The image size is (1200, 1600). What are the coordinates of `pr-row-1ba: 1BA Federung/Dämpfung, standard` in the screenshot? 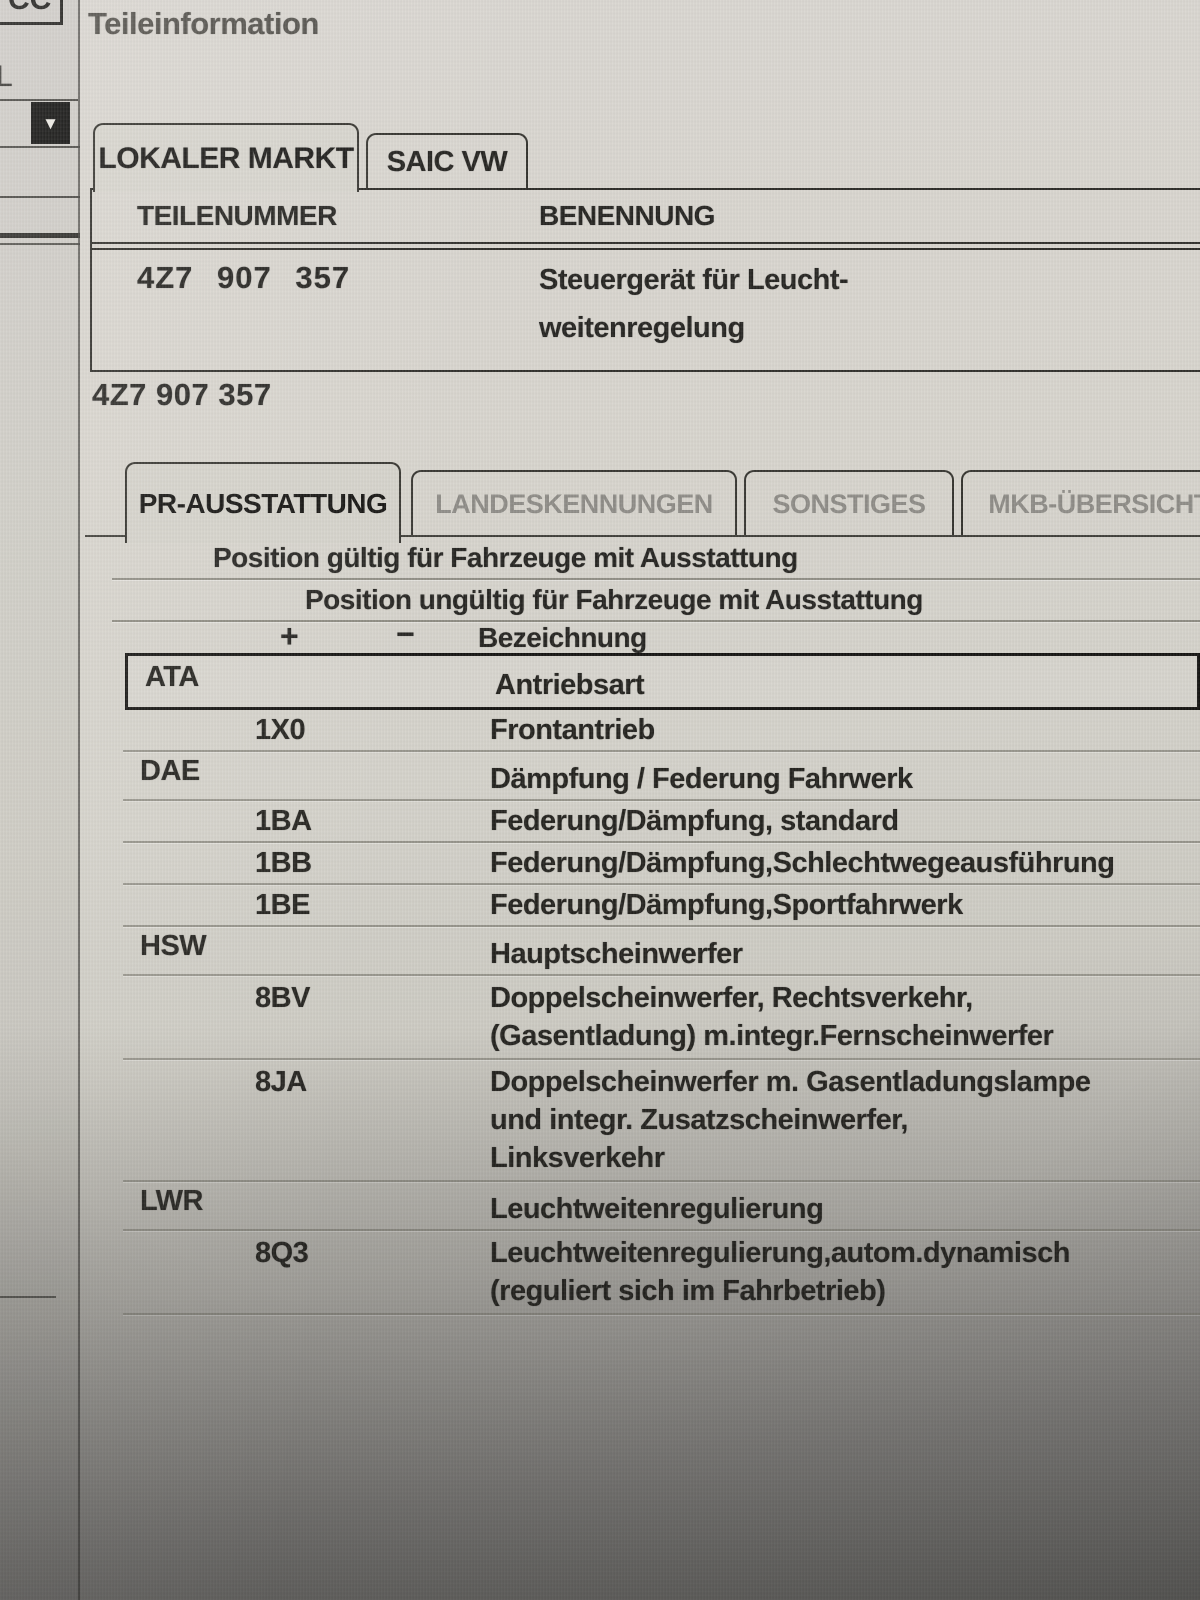 It's located at (661, 822).